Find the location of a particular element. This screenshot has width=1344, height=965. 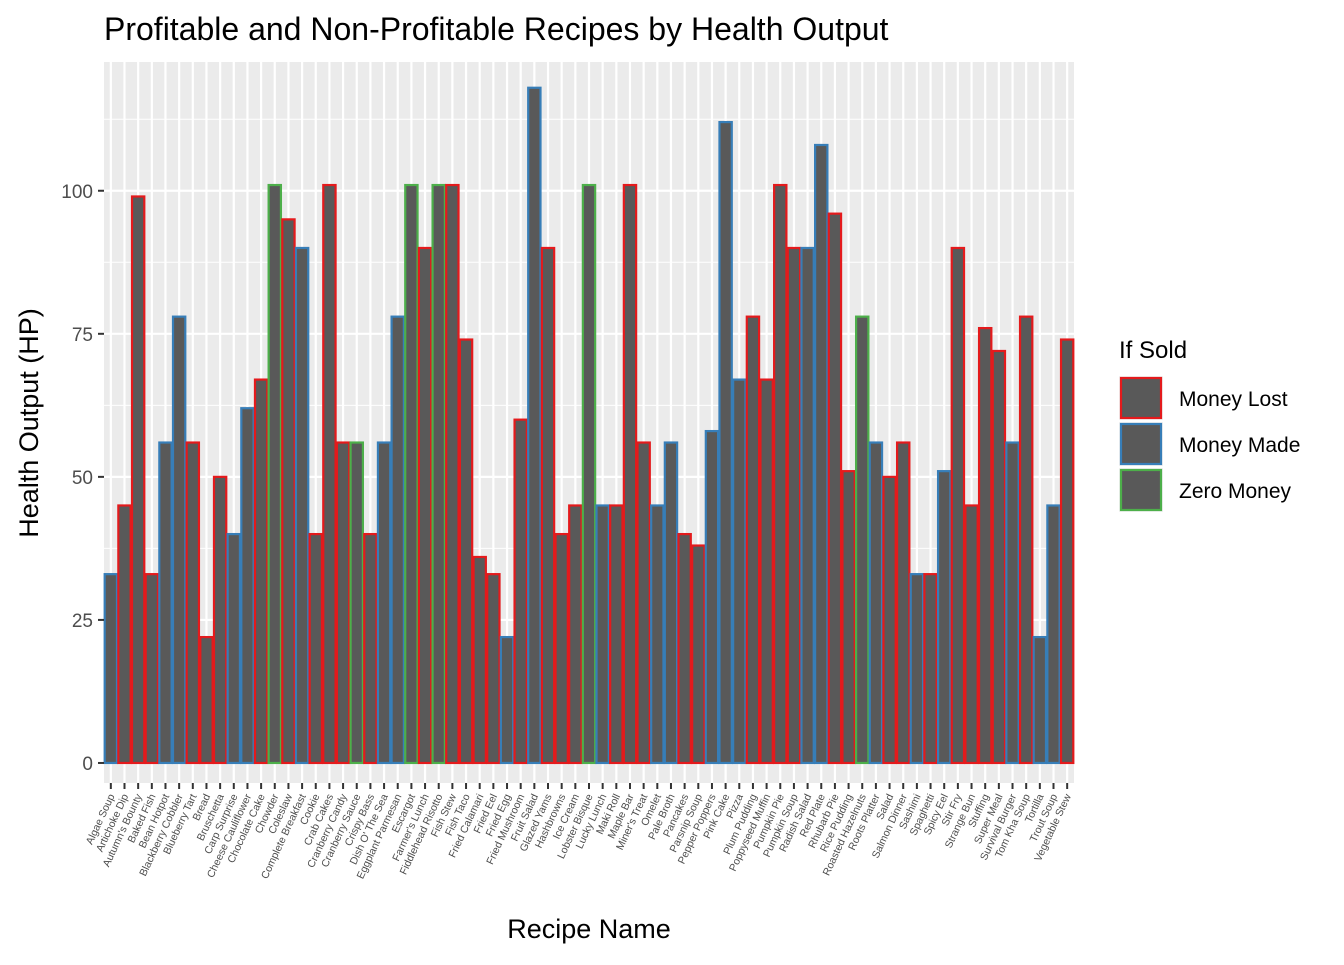

legend-title: If Sold is located at coordinates (1153, 350).